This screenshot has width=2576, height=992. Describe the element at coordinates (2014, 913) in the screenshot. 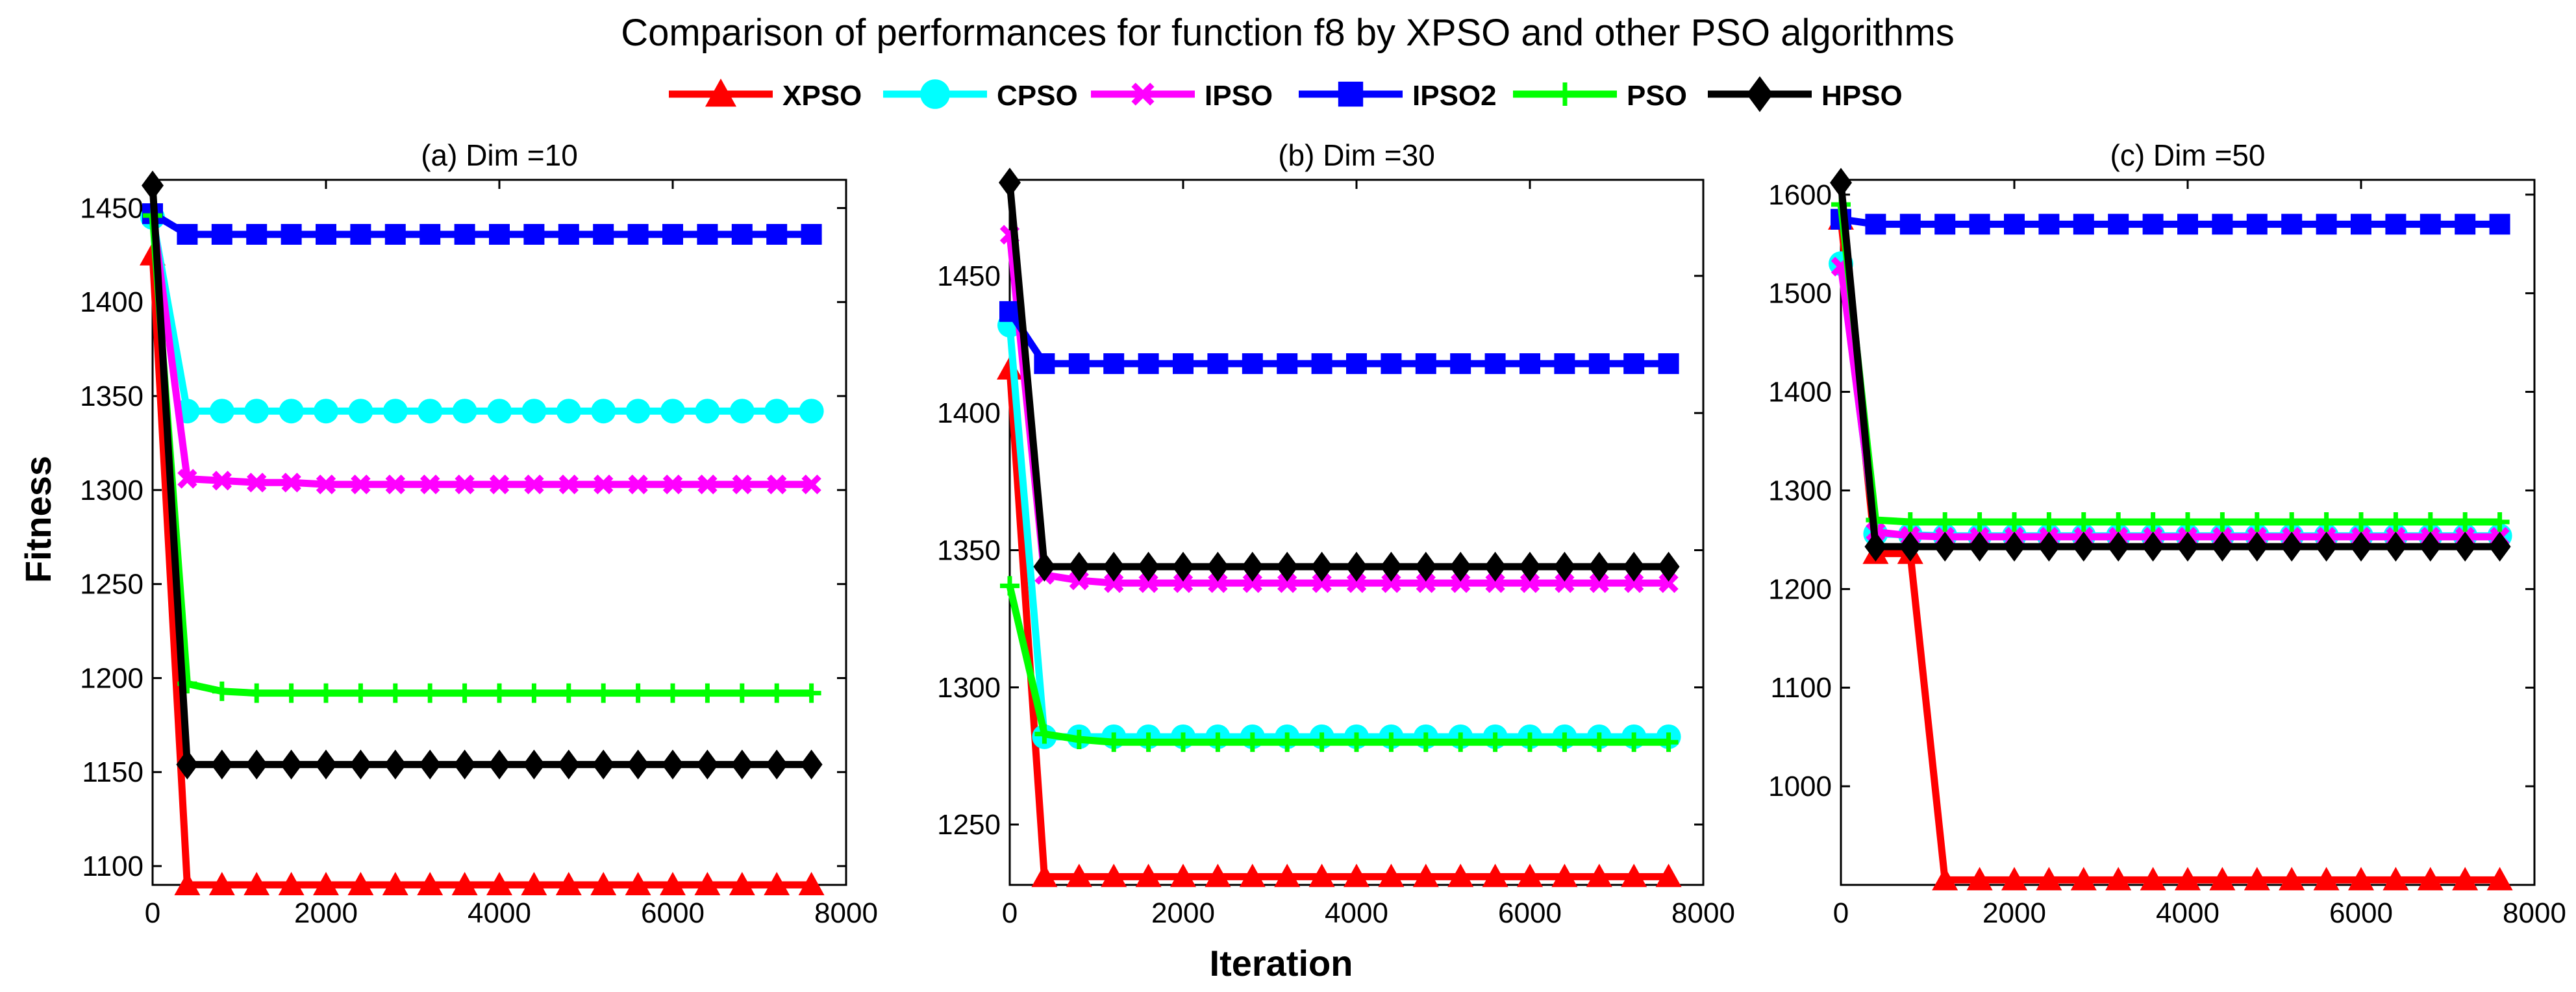

I see `x-tick-label: 2000` at that location.